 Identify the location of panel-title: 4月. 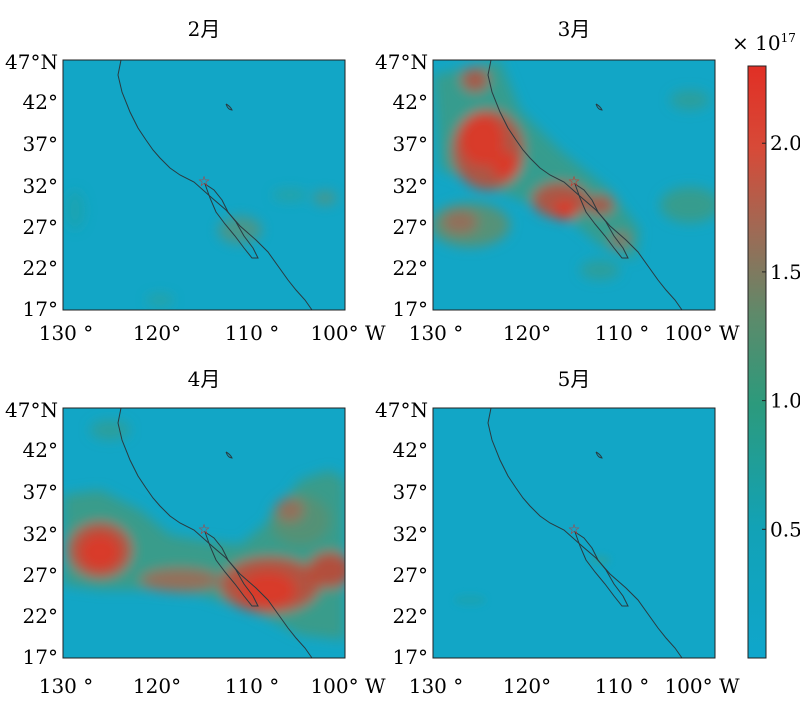
(204, 379).